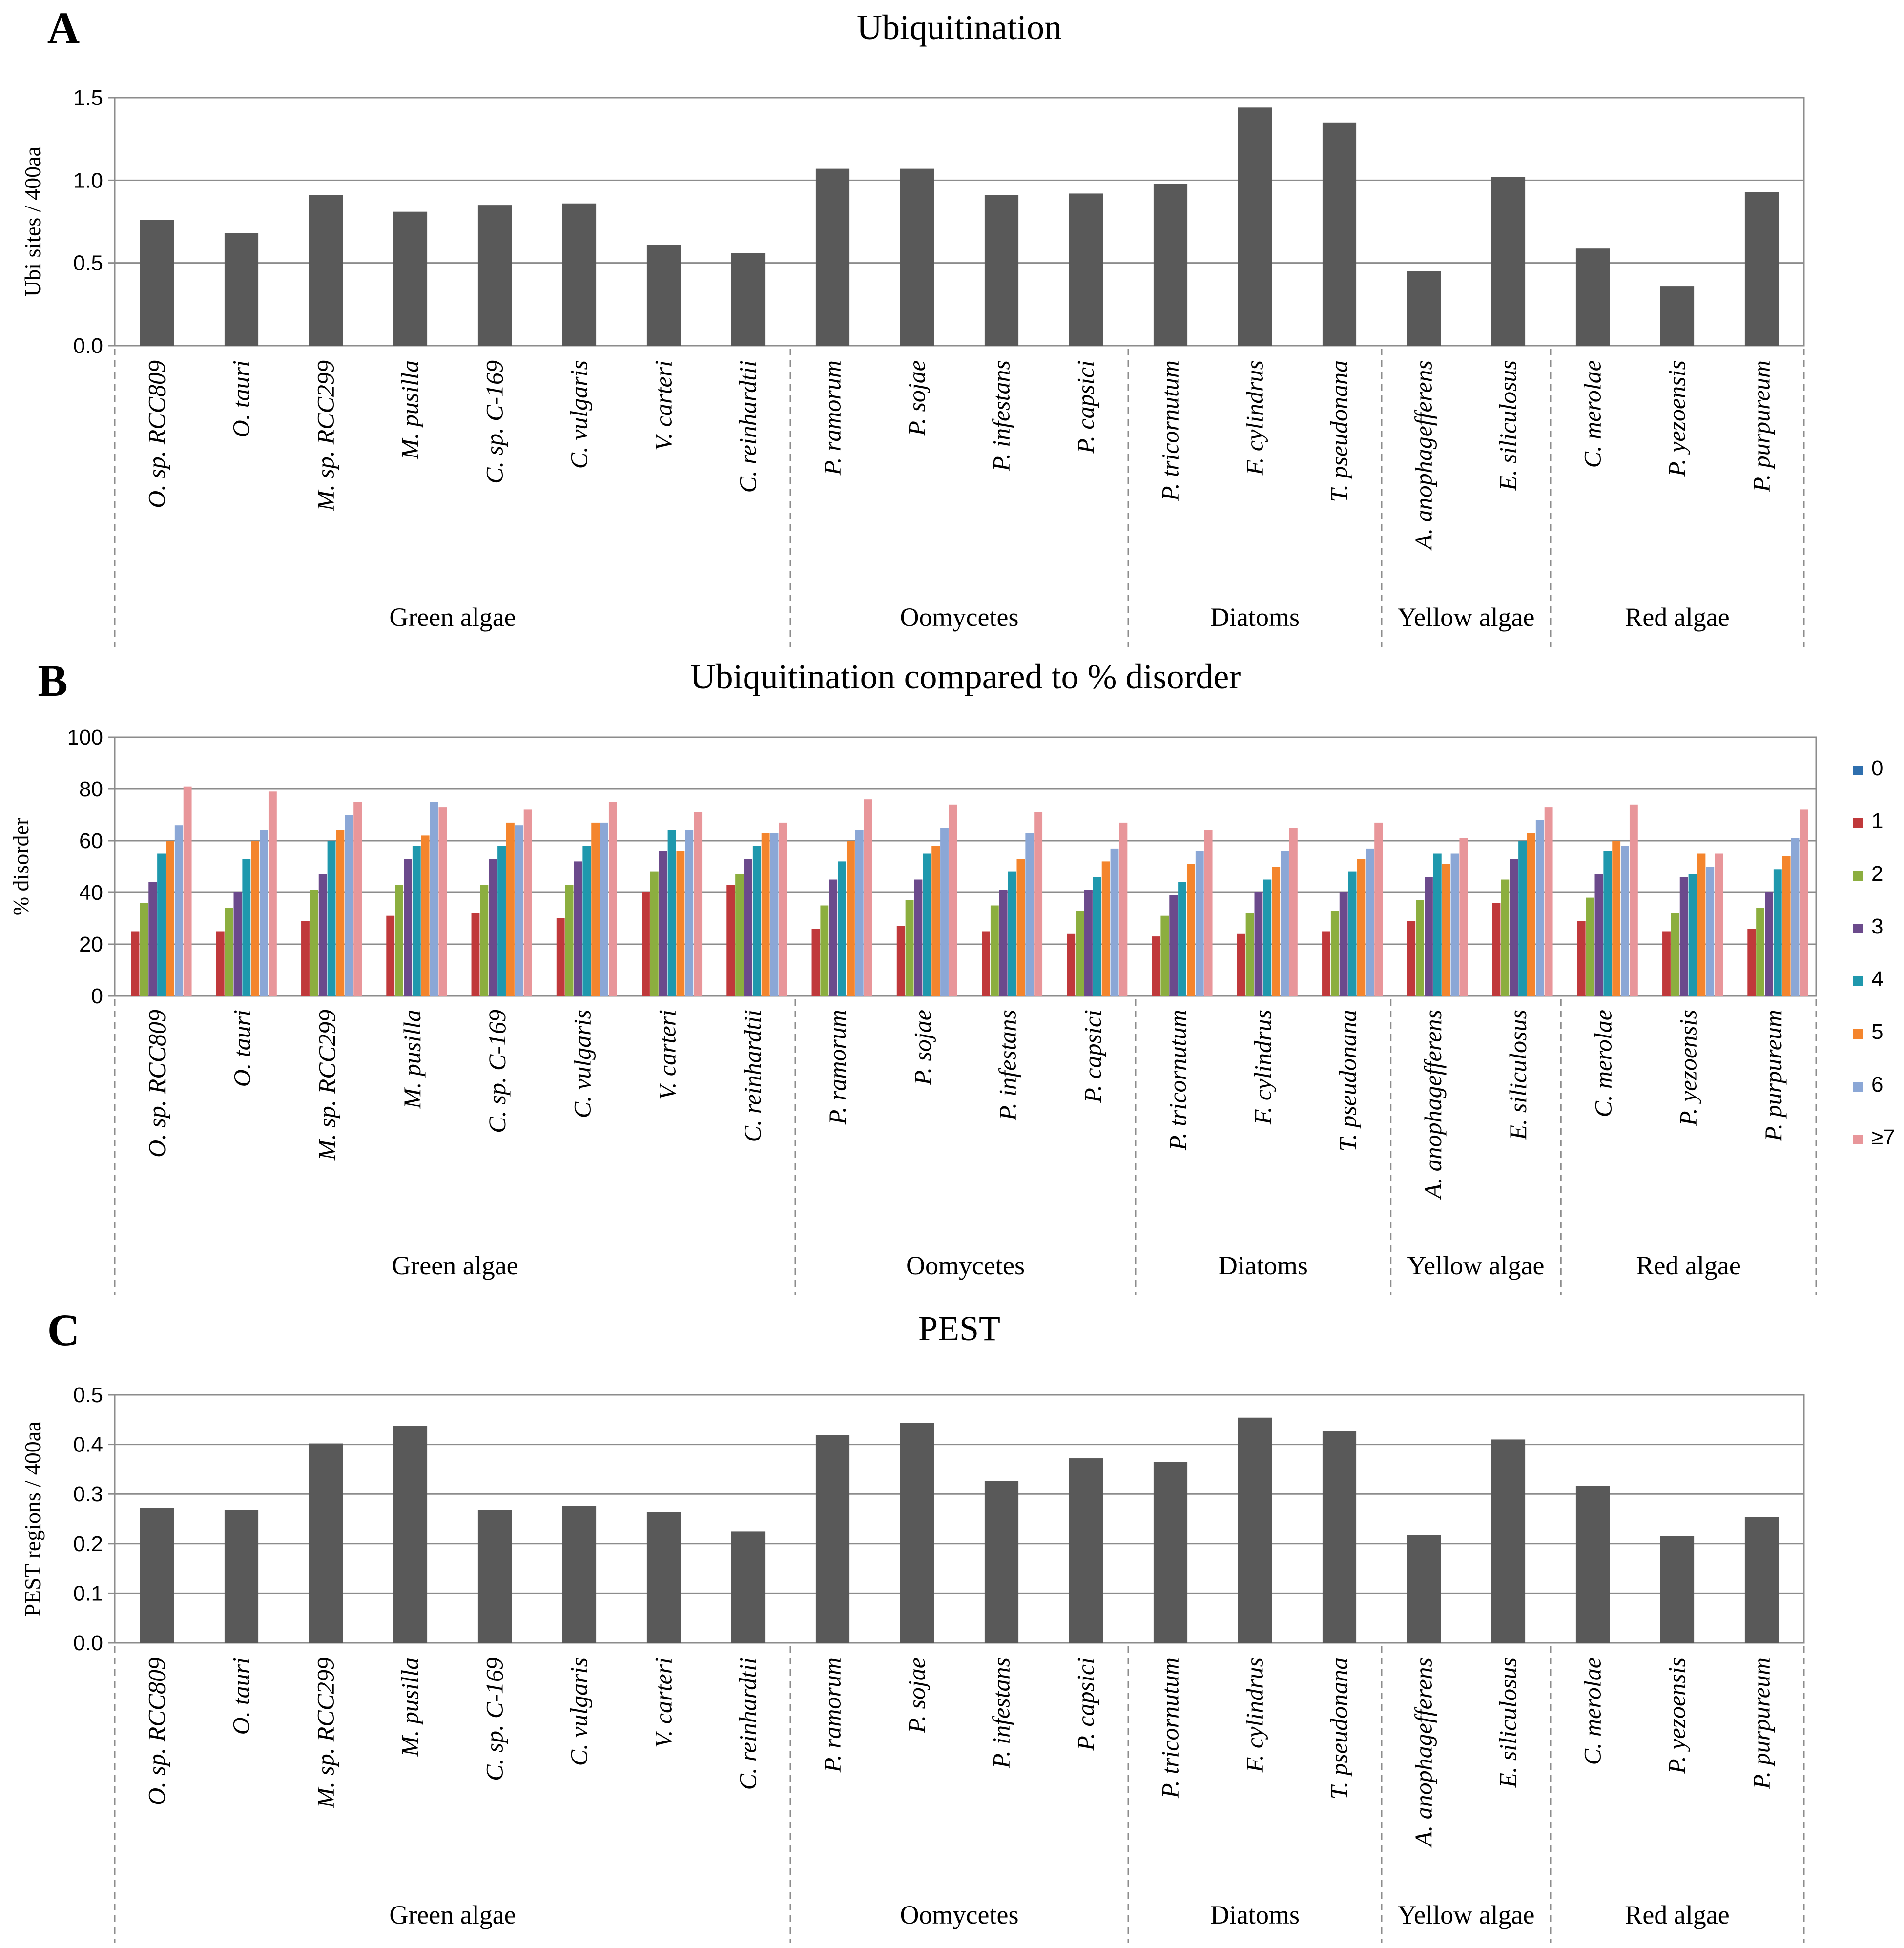 This screenshot has height=1948, width=1904. I want to click on panel-a-category-label: M. pusilla, so click(410, 410).